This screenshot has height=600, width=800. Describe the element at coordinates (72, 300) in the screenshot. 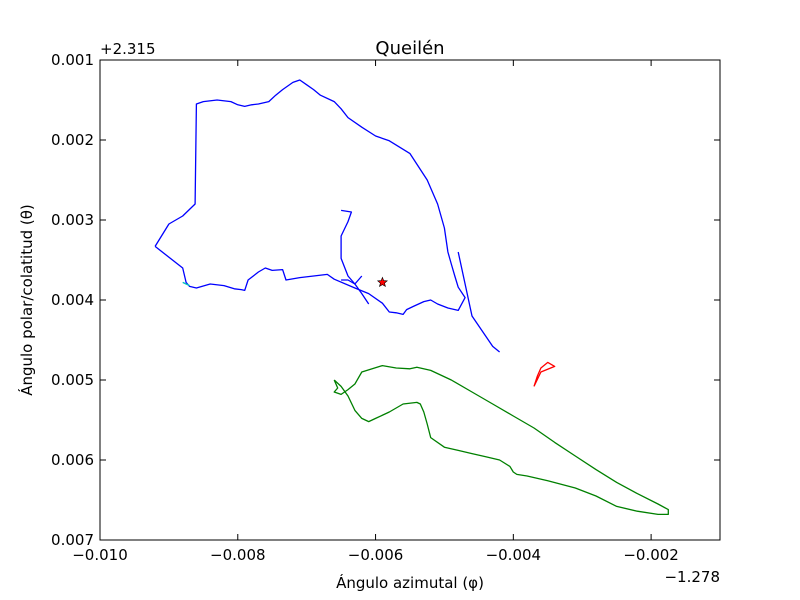

I see `y-tick-label-3: 0.004` at that location.